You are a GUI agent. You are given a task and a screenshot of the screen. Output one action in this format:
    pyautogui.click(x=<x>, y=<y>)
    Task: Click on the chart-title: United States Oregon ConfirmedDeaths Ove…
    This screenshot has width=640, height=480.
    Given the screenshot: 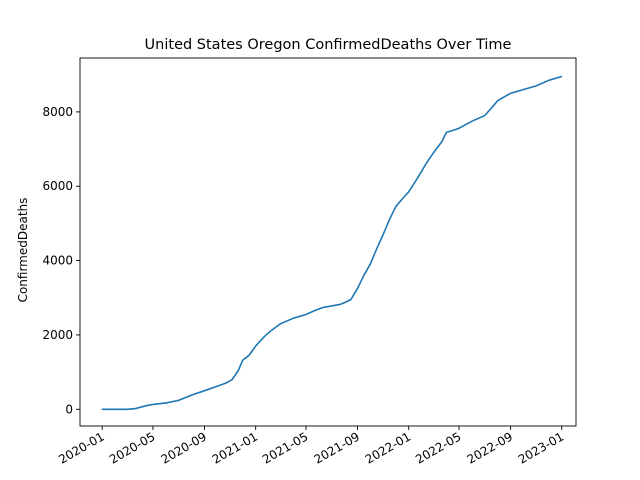 What is the action you would take?
    pyautogui.click(x=328, y=45)
    